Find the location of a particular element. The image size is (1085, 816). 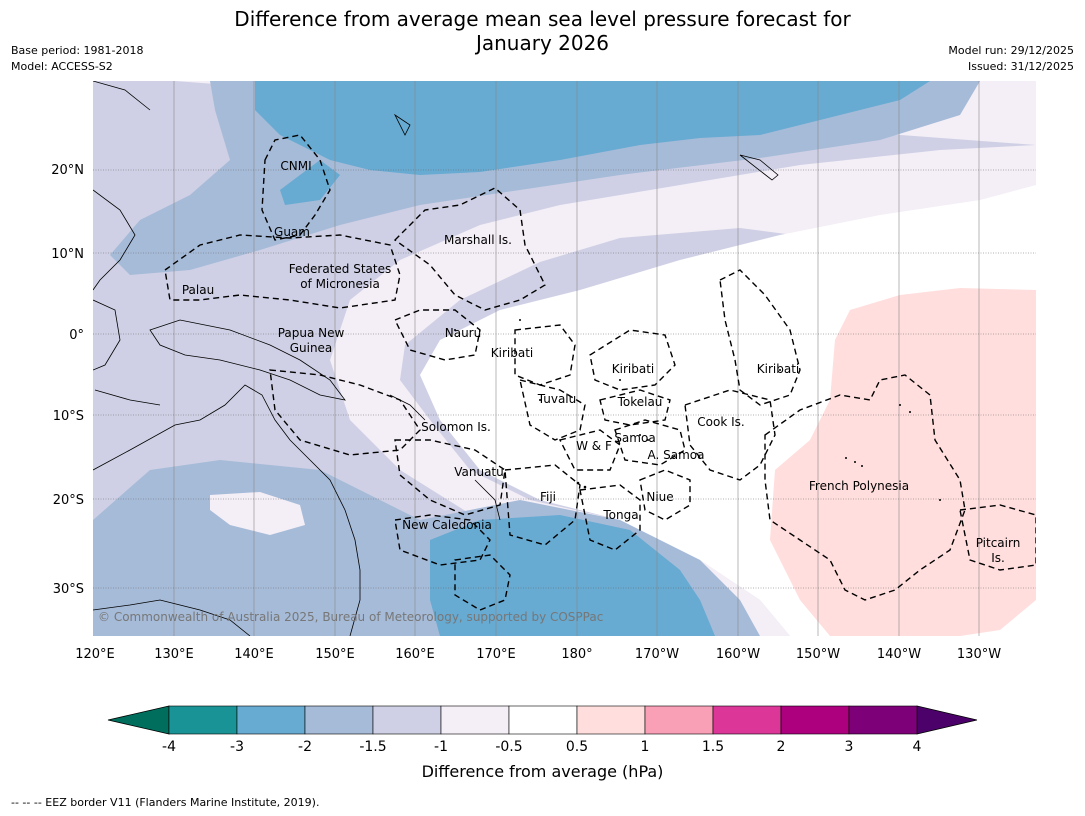

anomaly-field-south-core is located at coordinates (572, 575).